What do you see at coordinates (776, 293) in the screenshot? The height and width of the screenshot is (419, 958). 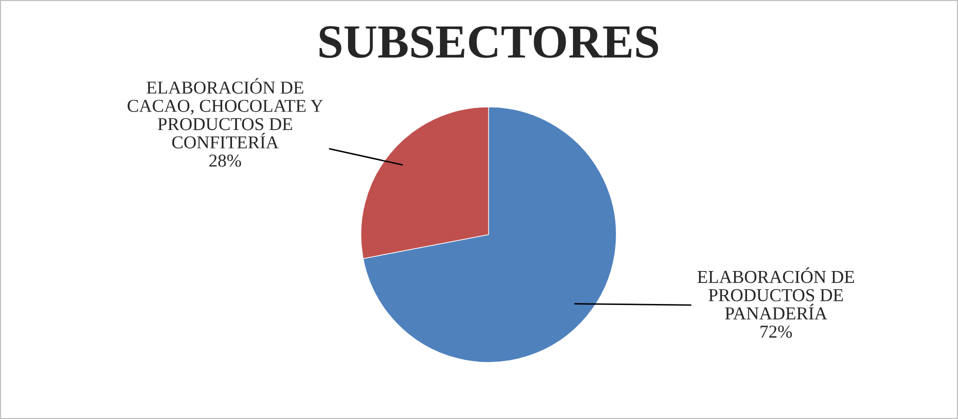 I see `slice-label: ELABORACIÓN DE PRODUCTOS DE PANADERÍA` at bounding box center [776, 293].